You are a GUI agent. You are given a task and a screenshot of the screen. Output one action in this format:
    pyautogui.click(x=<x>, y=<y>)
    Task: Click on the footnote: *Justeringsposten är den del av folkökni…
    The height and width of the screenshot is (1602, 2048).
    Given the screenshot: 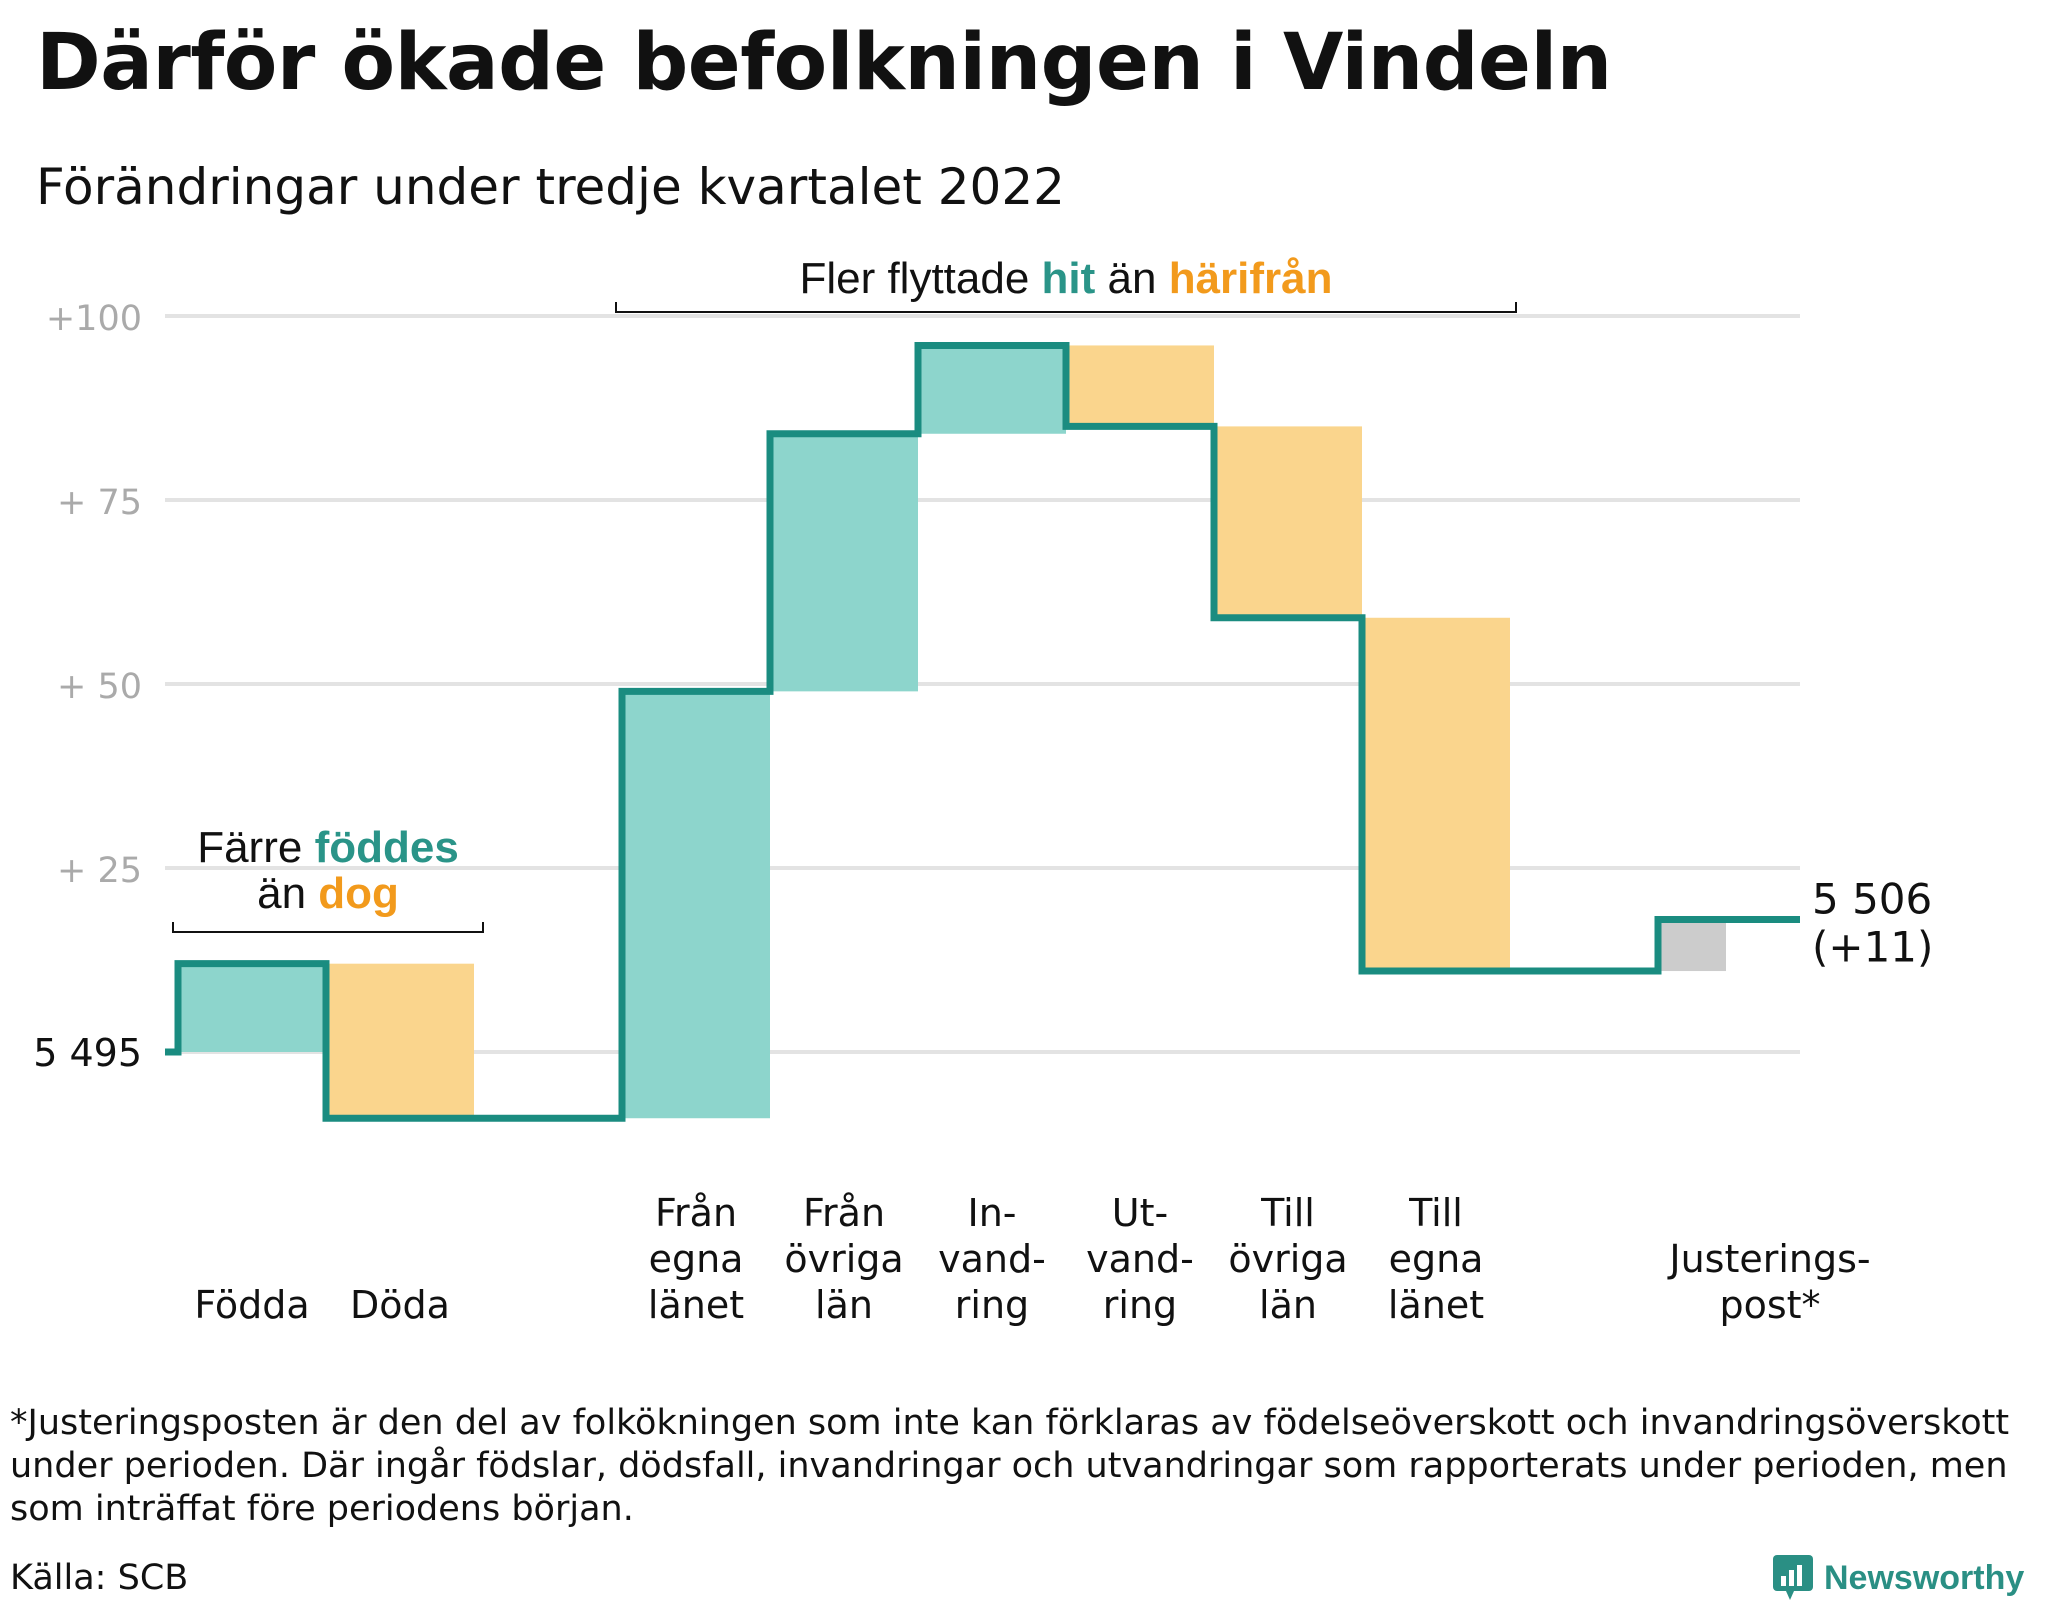 What is the action you would take?
    pyautogui.click(x=1010, y=1466)
    